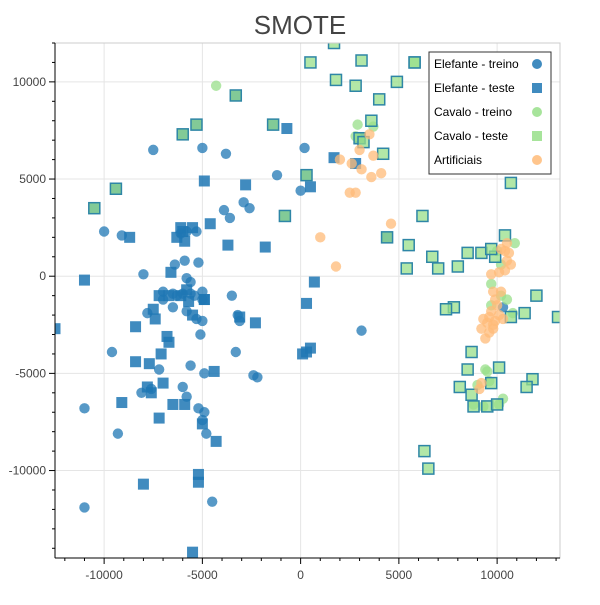 The height and width of the screenshot is (605, 600). Describe the element at coordinates (488, 136) in the screenshot. I see `legend-item-3: Cavalo - teste` at that location.